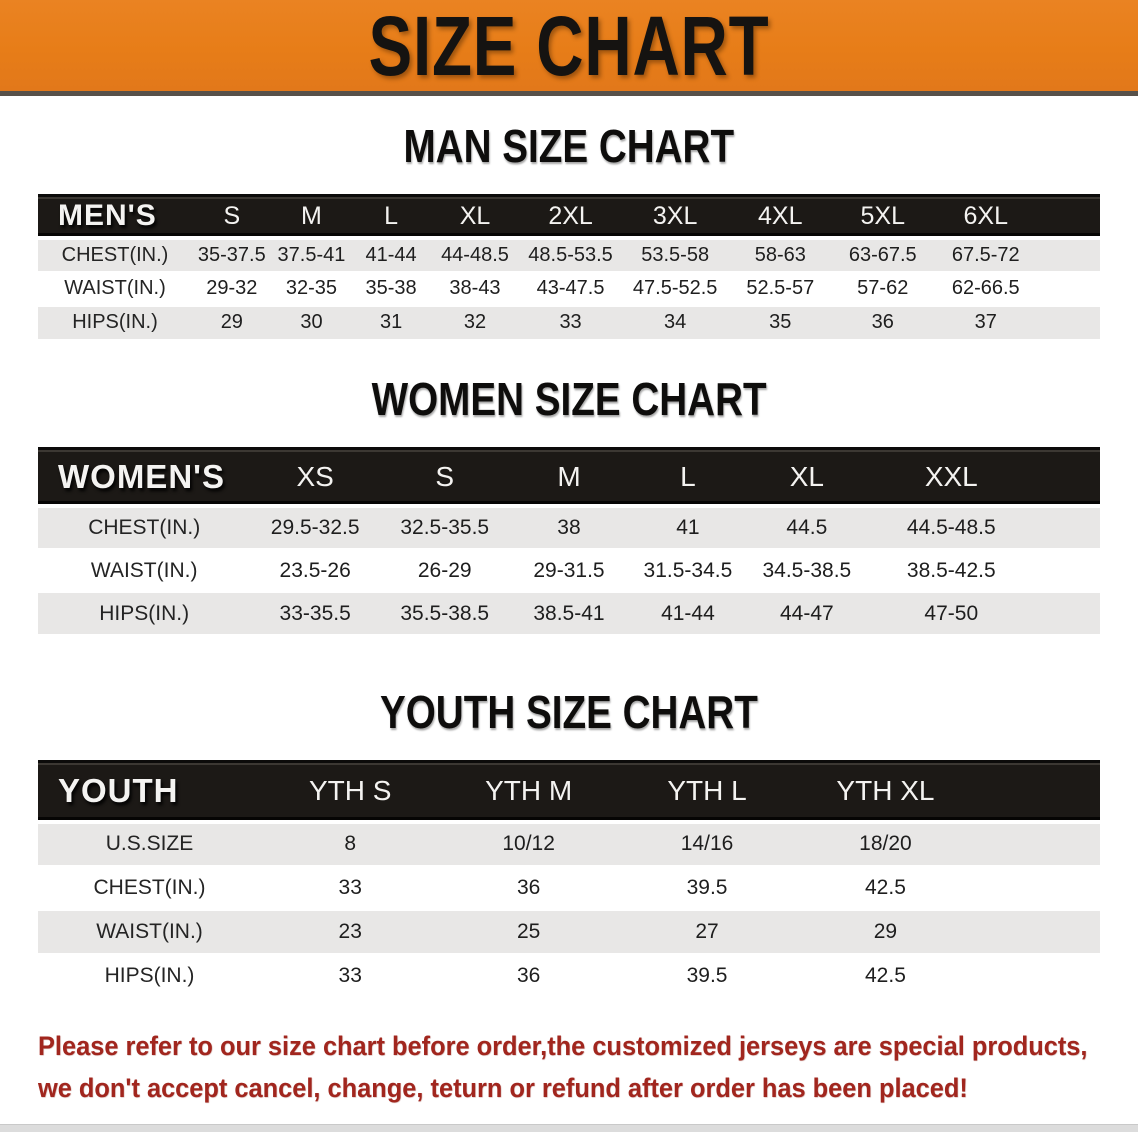 This screenshot has height=1132, width=1138. I want to click on youth-column-header-xl: YTH XL, so click(885, 792).